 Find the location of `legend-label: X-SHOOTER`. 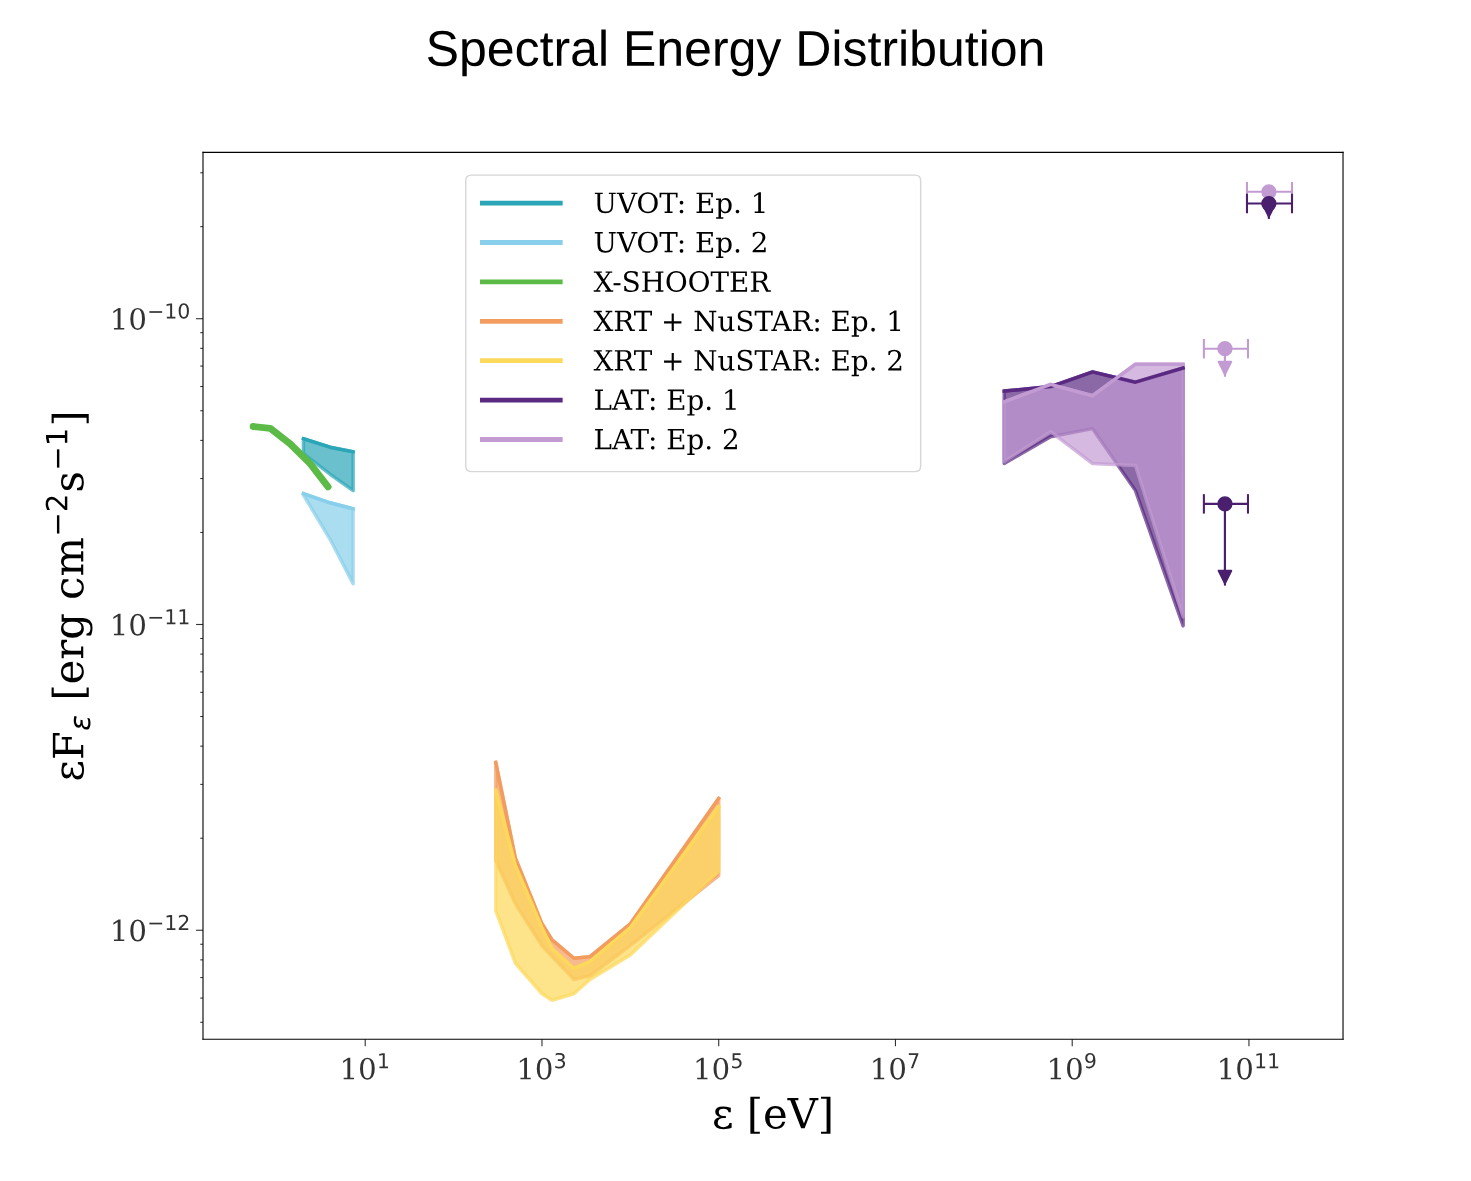

legend-label: X-SHOOTER is located at coordinates (682, 282).